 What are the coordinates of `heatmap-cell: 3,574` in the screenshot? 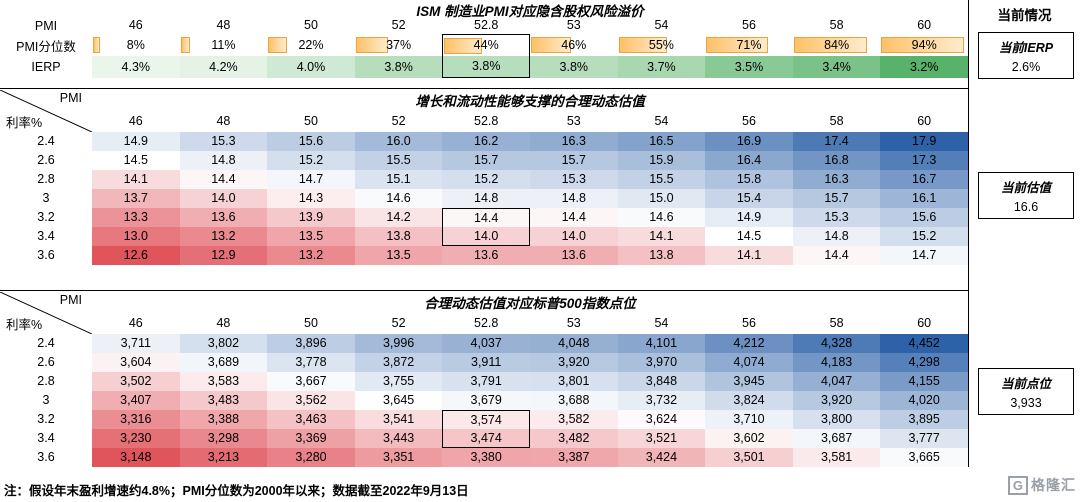 It's located at (486, 419).